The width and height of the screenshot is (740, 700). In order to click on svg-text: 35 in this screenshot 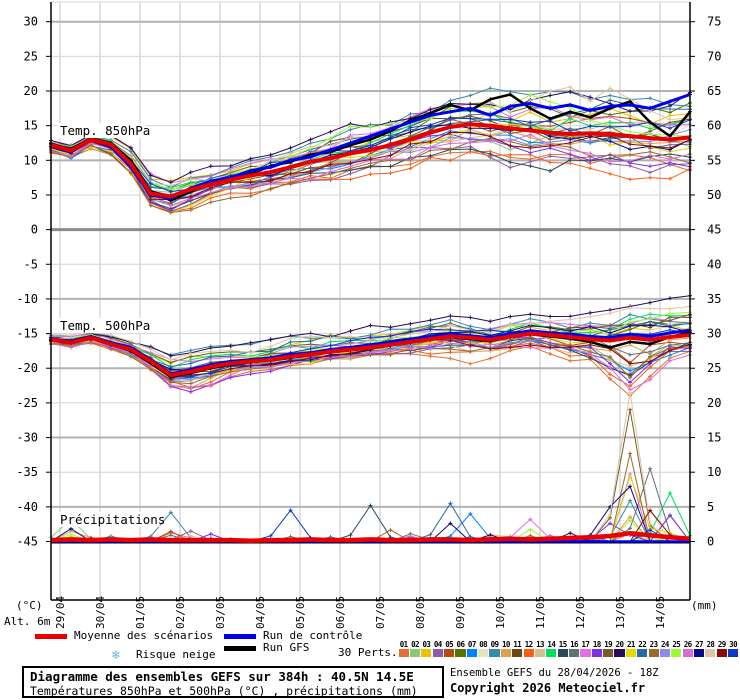, I will do `click(714, 299)`.